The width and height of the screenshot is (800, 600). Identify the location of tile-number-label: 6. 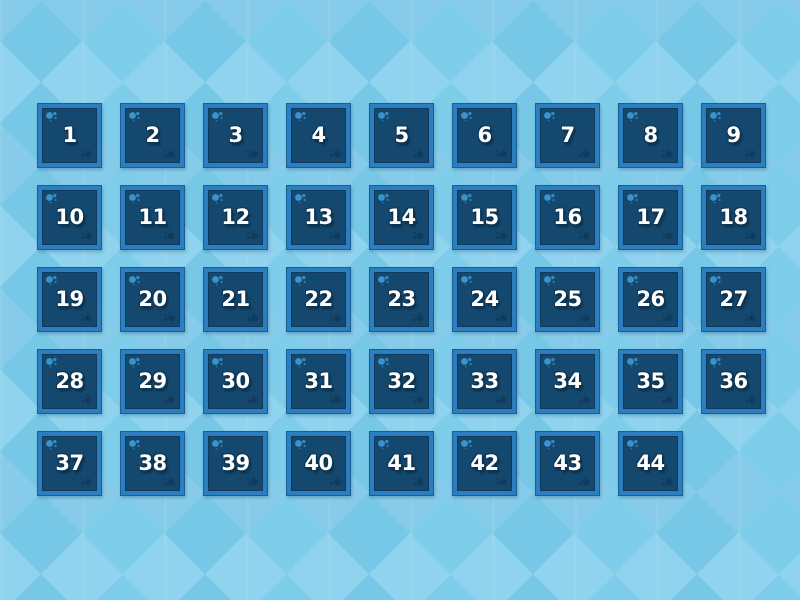
(484, 135).